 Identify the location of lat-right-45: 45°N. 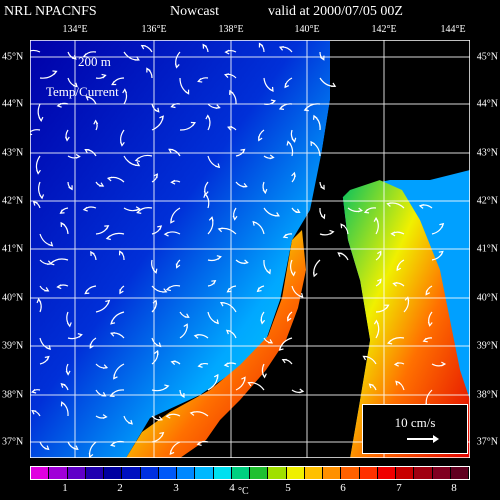
(487, 57).